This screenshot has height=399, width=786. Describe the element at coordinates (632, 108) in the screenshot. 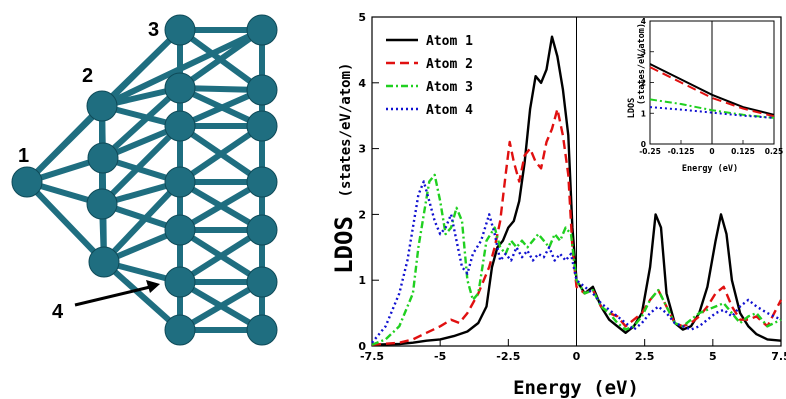

I see `inset-y-axis-label: LDOS` at that location.